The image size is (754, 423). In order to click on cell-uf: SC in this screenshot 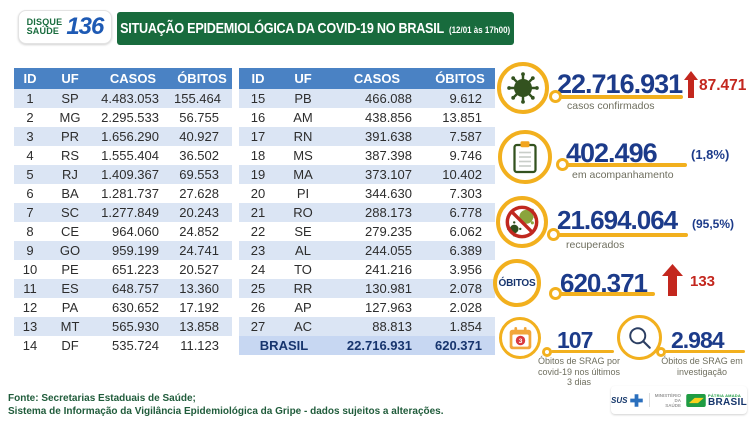, I will do `click(70, 212)`.